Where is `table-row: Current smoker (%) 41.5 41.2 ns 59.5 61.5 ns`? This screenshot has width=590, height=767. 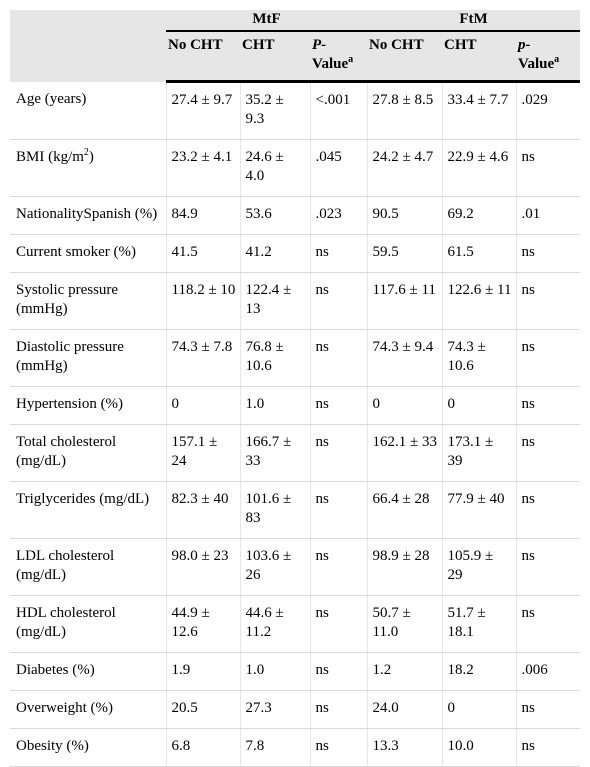
table-row: Current smoker (%) 41.5 41.2 ns 59.5 61.5 ns is located at coordinates (295, 253).